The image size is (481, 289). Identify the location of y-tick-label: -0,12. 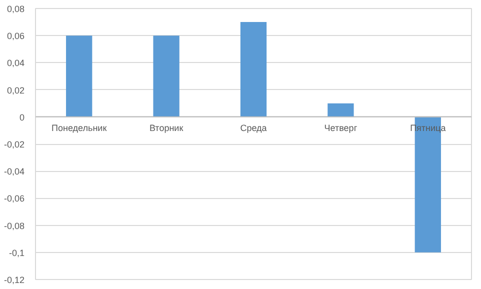
(14, 280).